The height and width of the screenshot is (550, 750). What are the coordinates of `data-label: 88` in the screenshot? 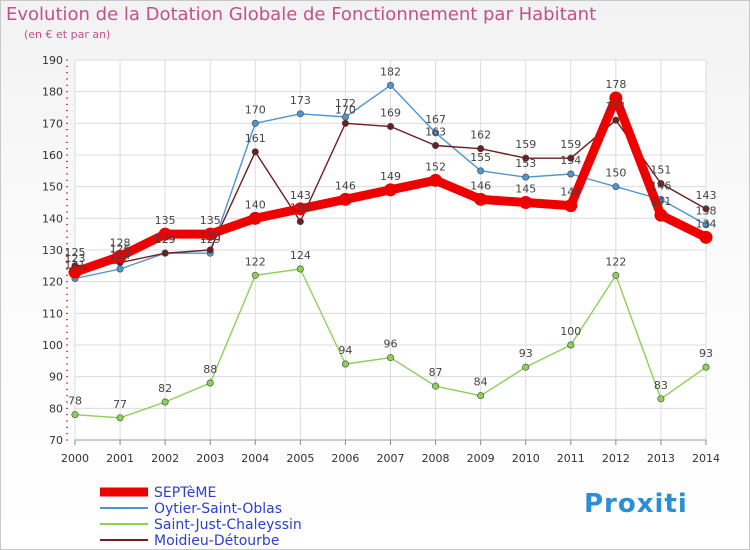 It's located at (210, 369).